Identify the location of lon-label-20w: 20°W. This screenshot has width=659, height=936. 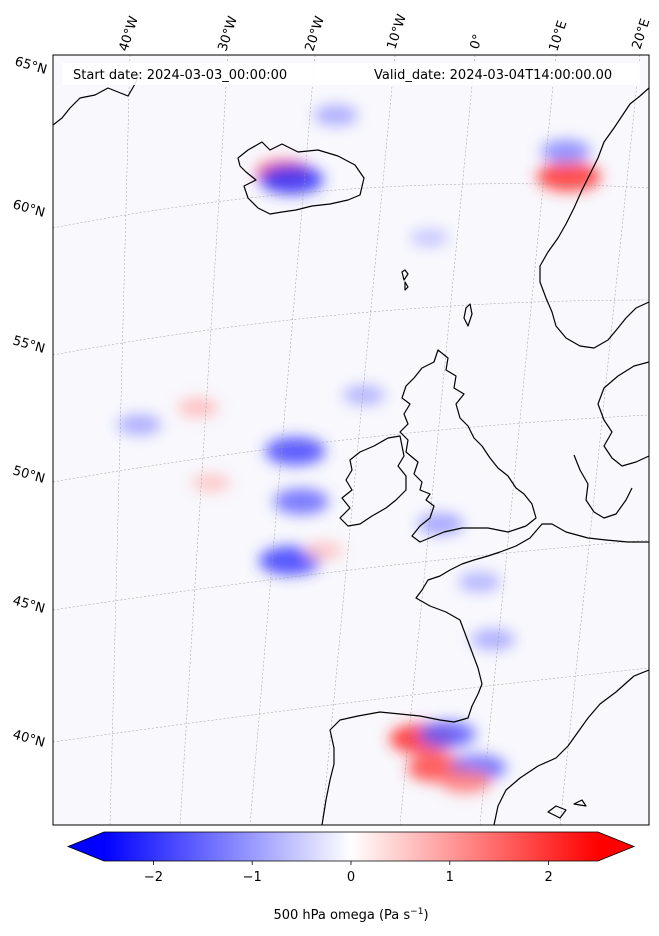
(315, 33).